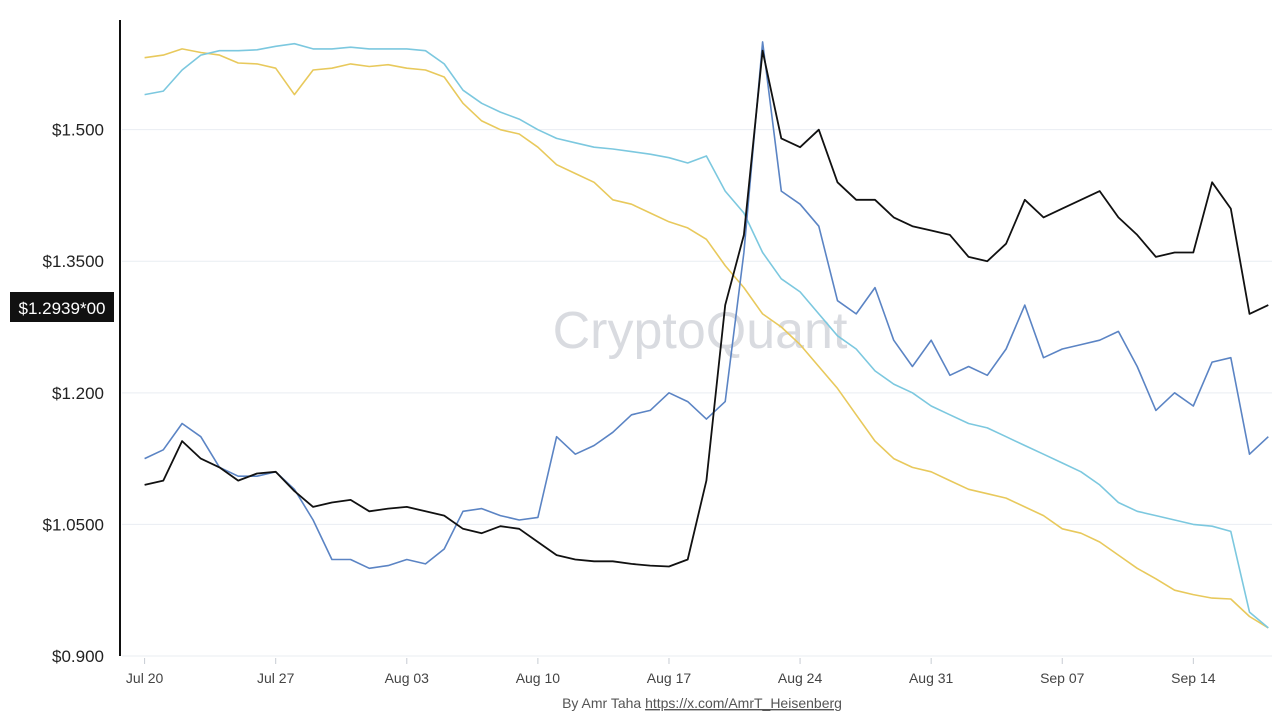  I want to click on y-axis-ticks: $1.500 $1.3500 $1.200 $1.0500 $0.900, so click(73, 393).